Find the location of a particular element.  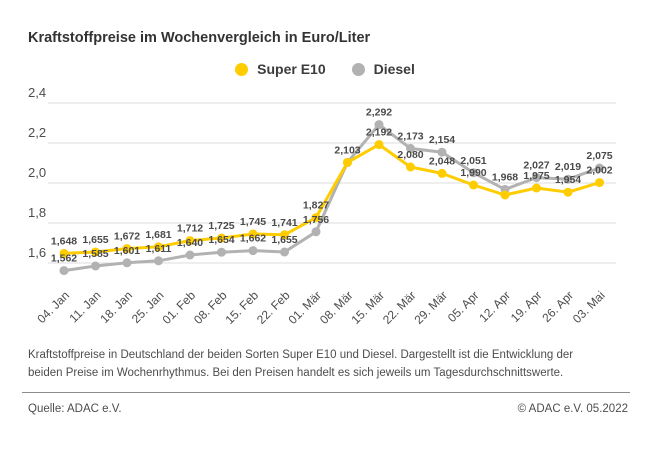

legend-label-super-e10: Super E10 is located at coordinates (291, 69).